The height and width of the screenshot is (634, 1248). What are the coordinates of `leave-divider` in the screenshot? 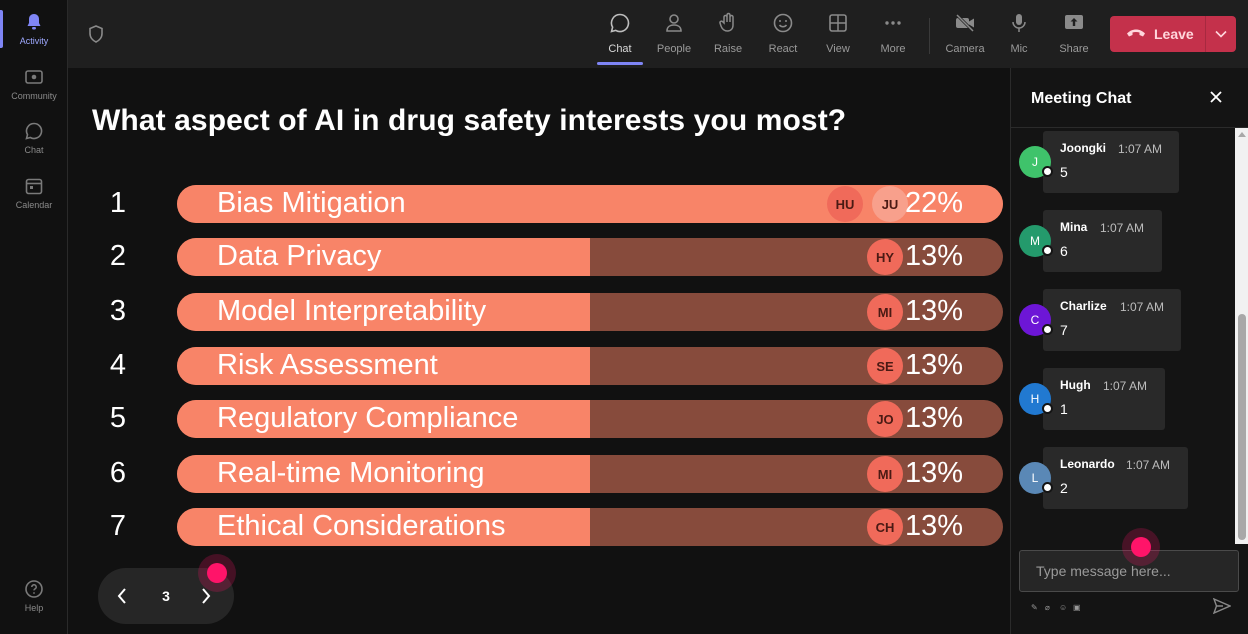 It's located at (1206, 34).